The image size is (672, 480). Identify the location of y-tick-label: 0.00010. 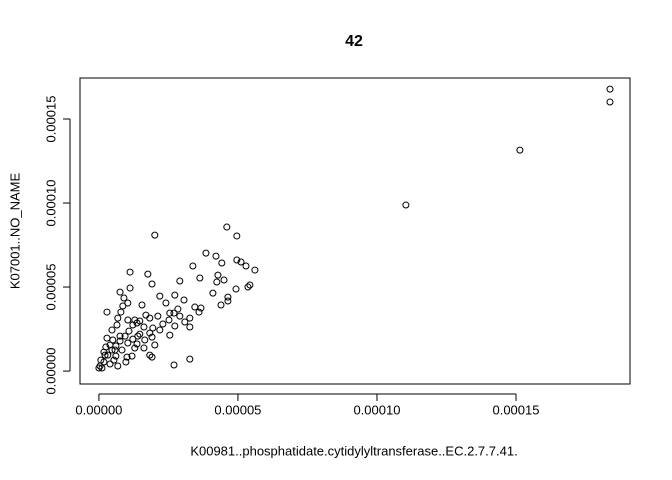
(50, 203).